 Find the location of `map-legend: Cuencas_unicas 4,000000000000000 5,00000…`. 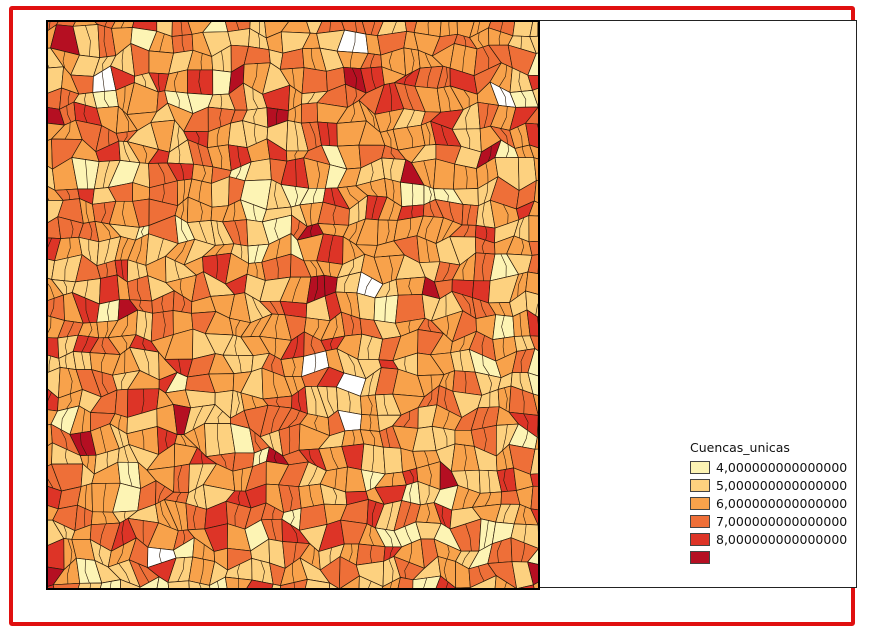

map-legend: Cuencas_unicas 4,000000000000000 5,00000… is located at coordinates (768, 503).